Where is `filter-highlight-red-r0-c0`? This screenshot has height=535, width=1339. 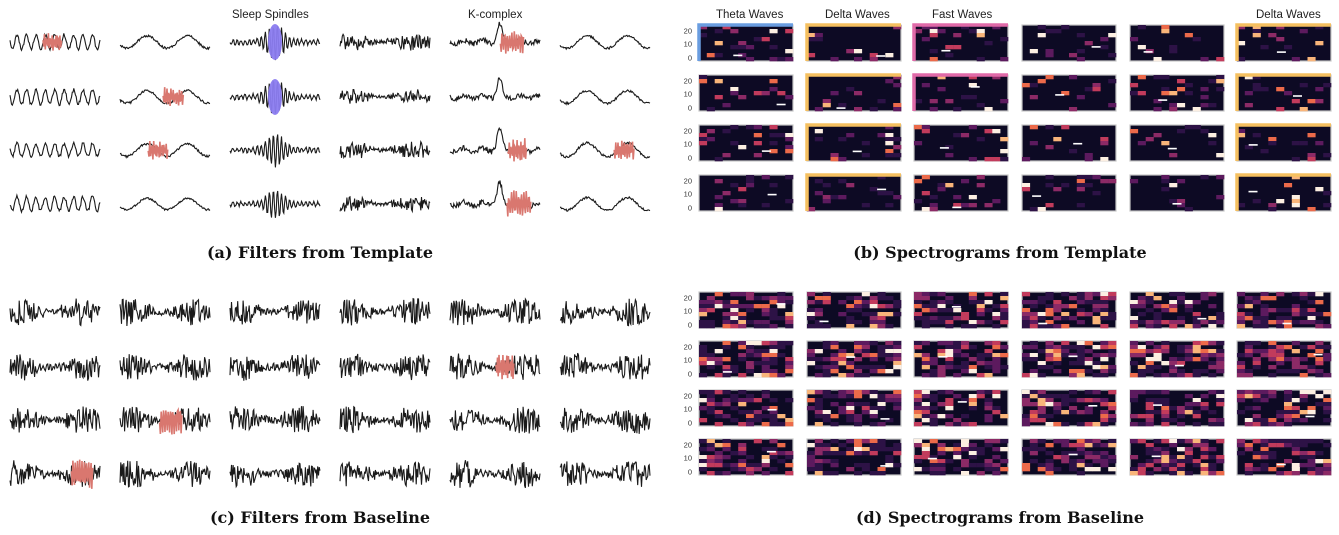
filter-highlight-red-r0-c0 is located at coordinates (52, 42).